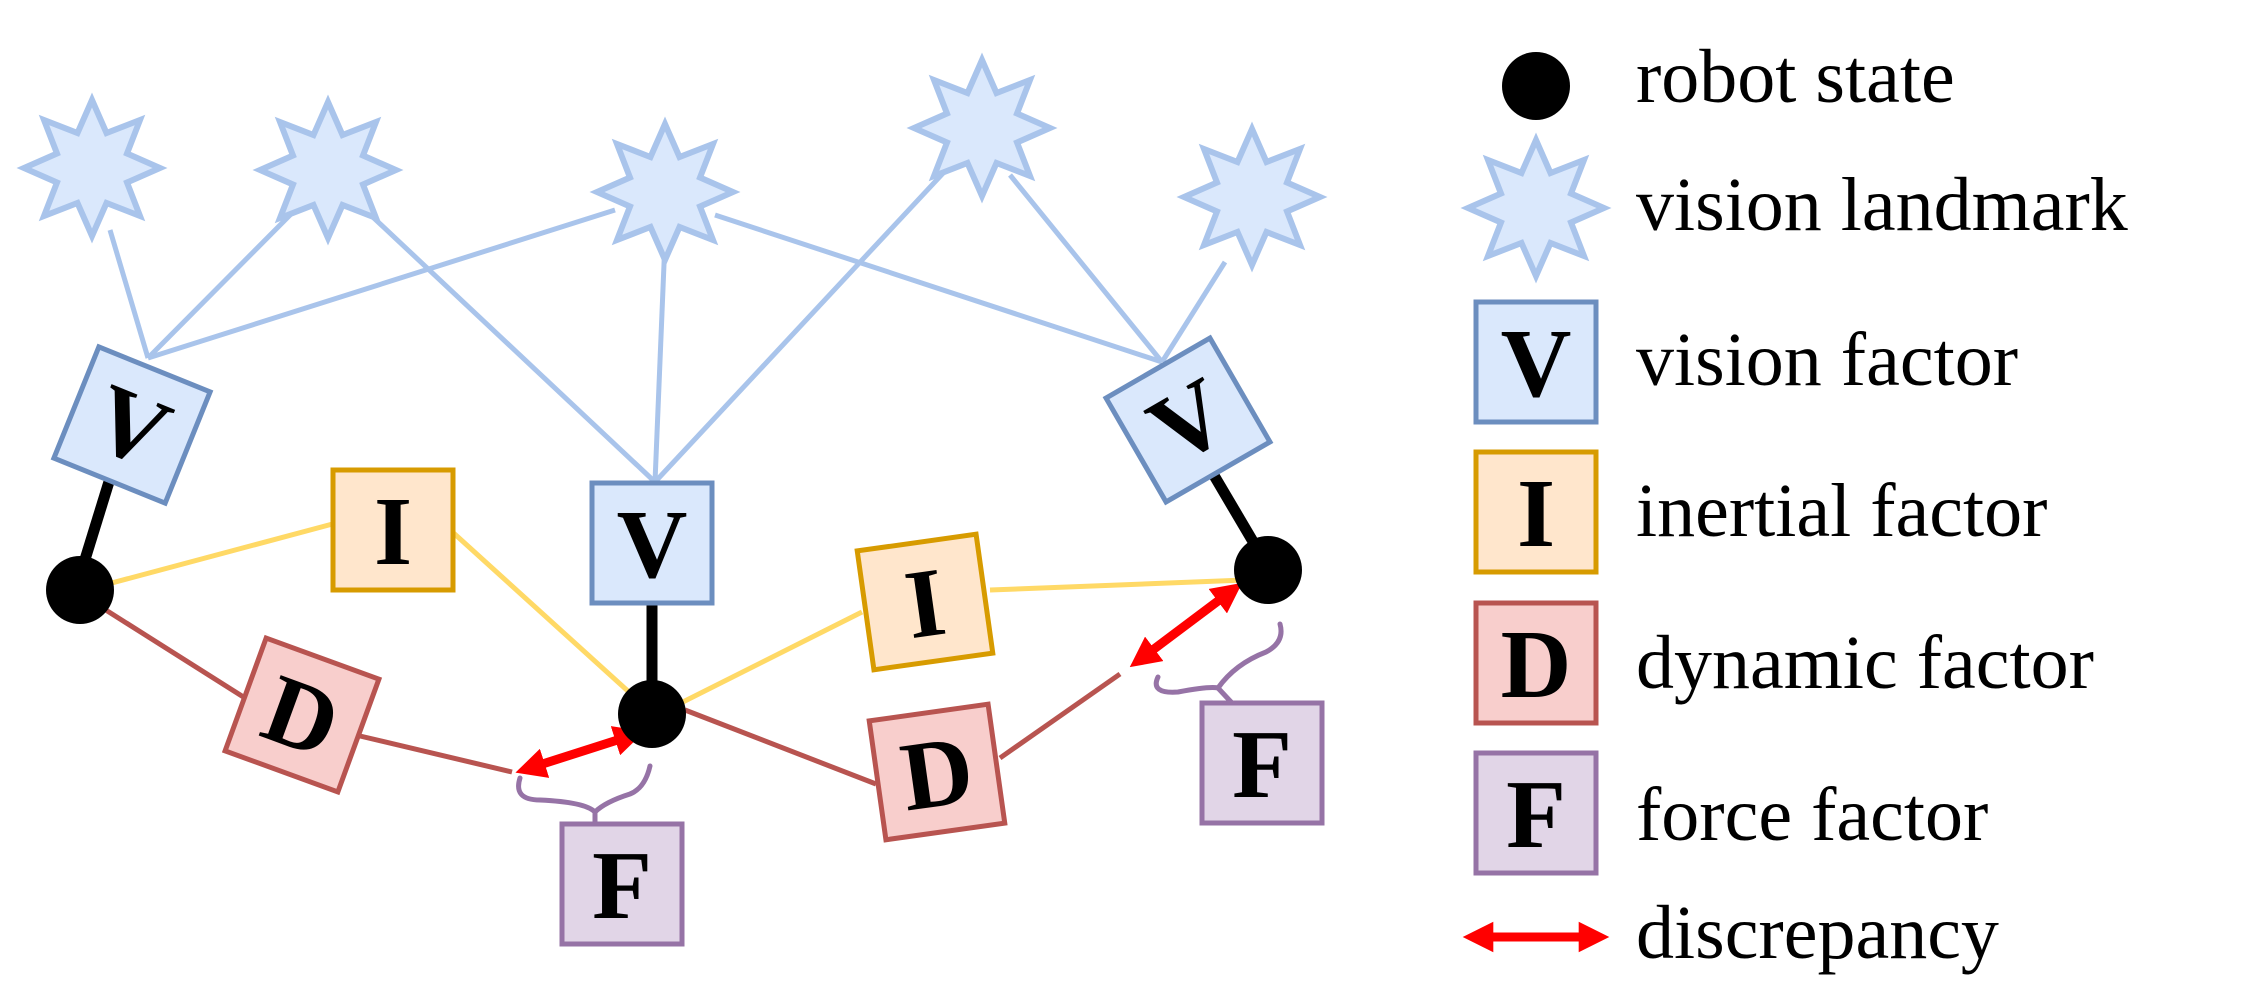 The height and width of the screenshot is (996, 2256). I want to click on inertial-edges, so click(661, 619).